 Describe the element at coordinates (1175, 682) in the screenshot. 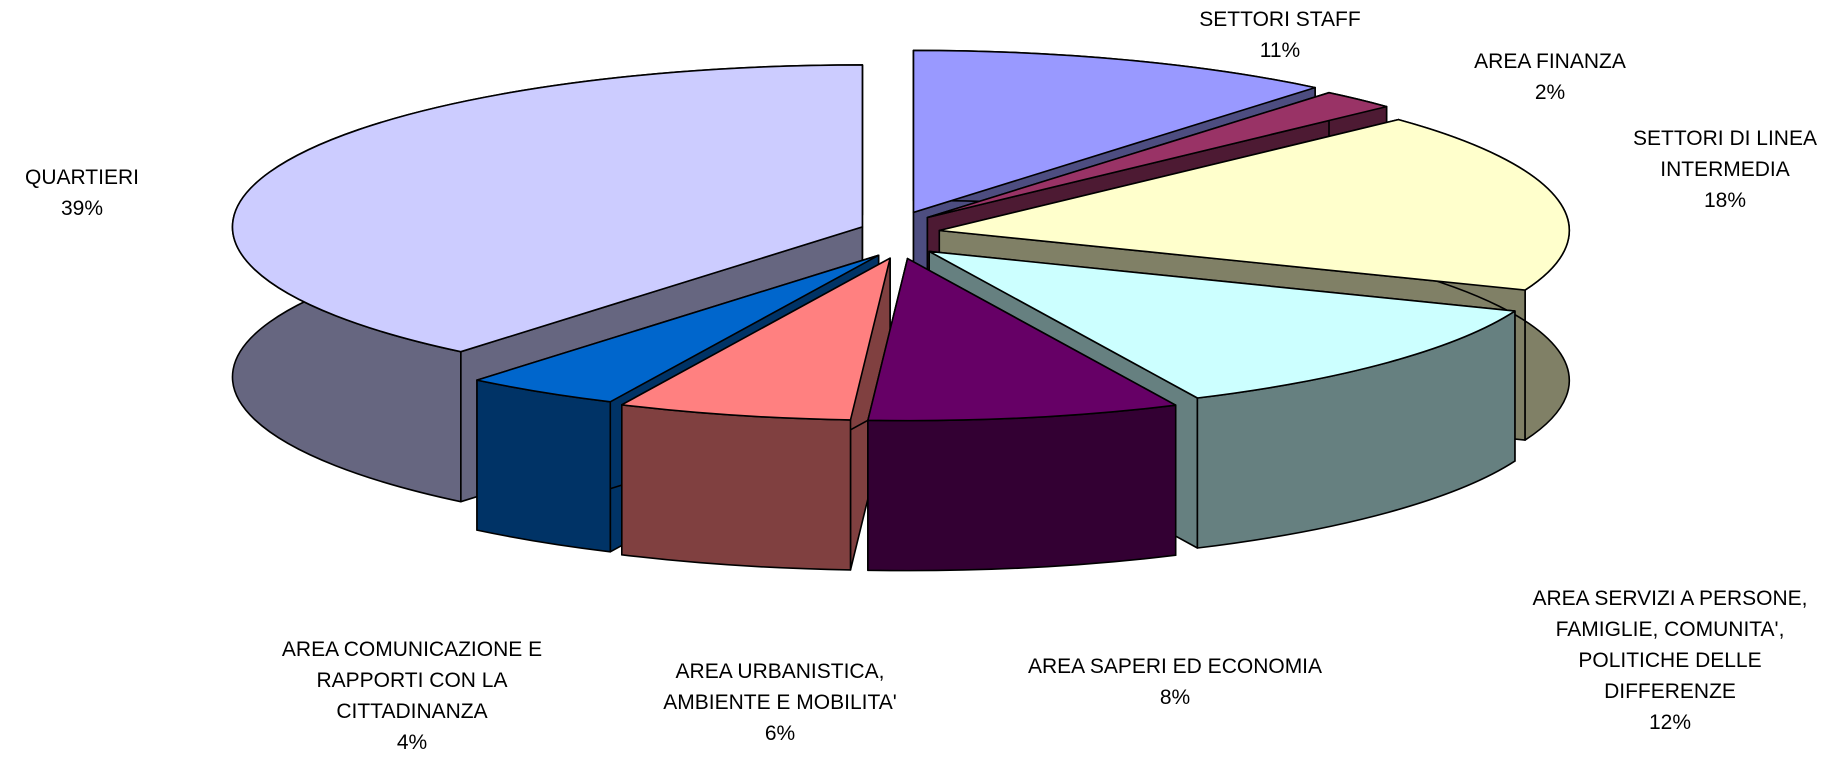

I see `slice-label-5: AREA SAPERI ED ECONOMIA 8%` at that location.